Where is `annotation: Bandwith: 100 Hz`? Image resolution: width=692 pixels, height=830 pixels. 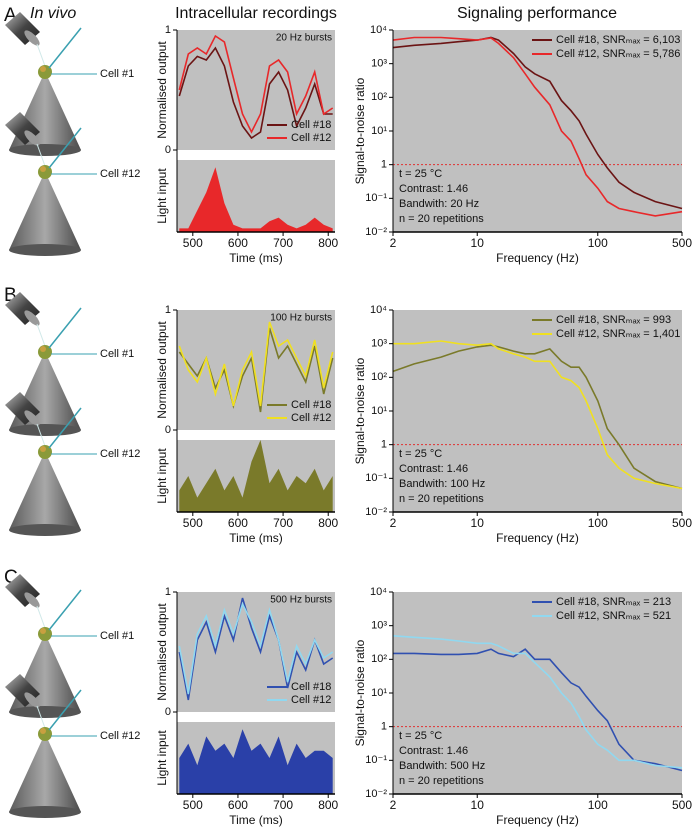
annotation: Bandwith: 100 Hz is located at coordinates (442, 484).